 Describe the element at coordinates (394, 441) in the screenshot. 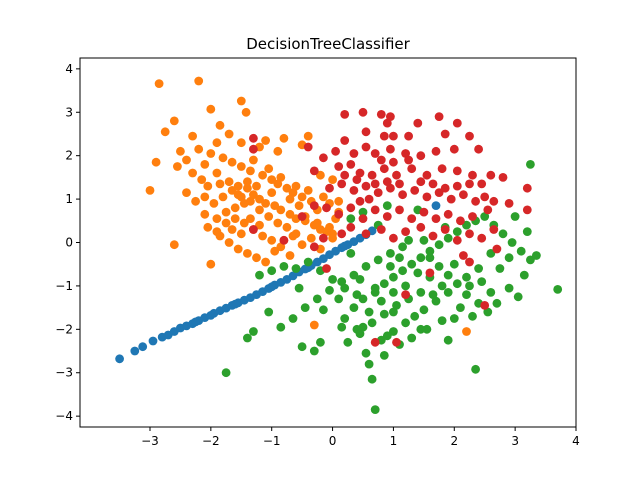

I see `x-tick-label: 1` at that location.